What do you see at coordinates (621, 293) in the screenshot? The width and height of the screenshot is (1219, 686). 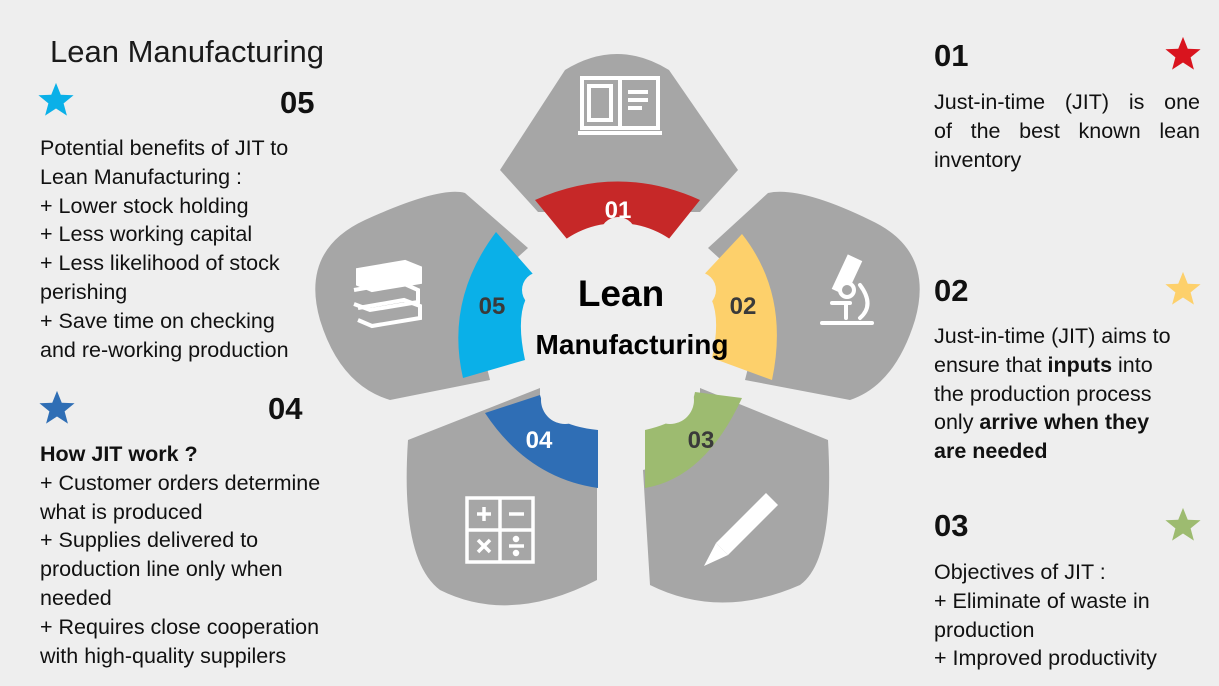 I see `center-title-line1: Lean` at bounding box center [621, 293].